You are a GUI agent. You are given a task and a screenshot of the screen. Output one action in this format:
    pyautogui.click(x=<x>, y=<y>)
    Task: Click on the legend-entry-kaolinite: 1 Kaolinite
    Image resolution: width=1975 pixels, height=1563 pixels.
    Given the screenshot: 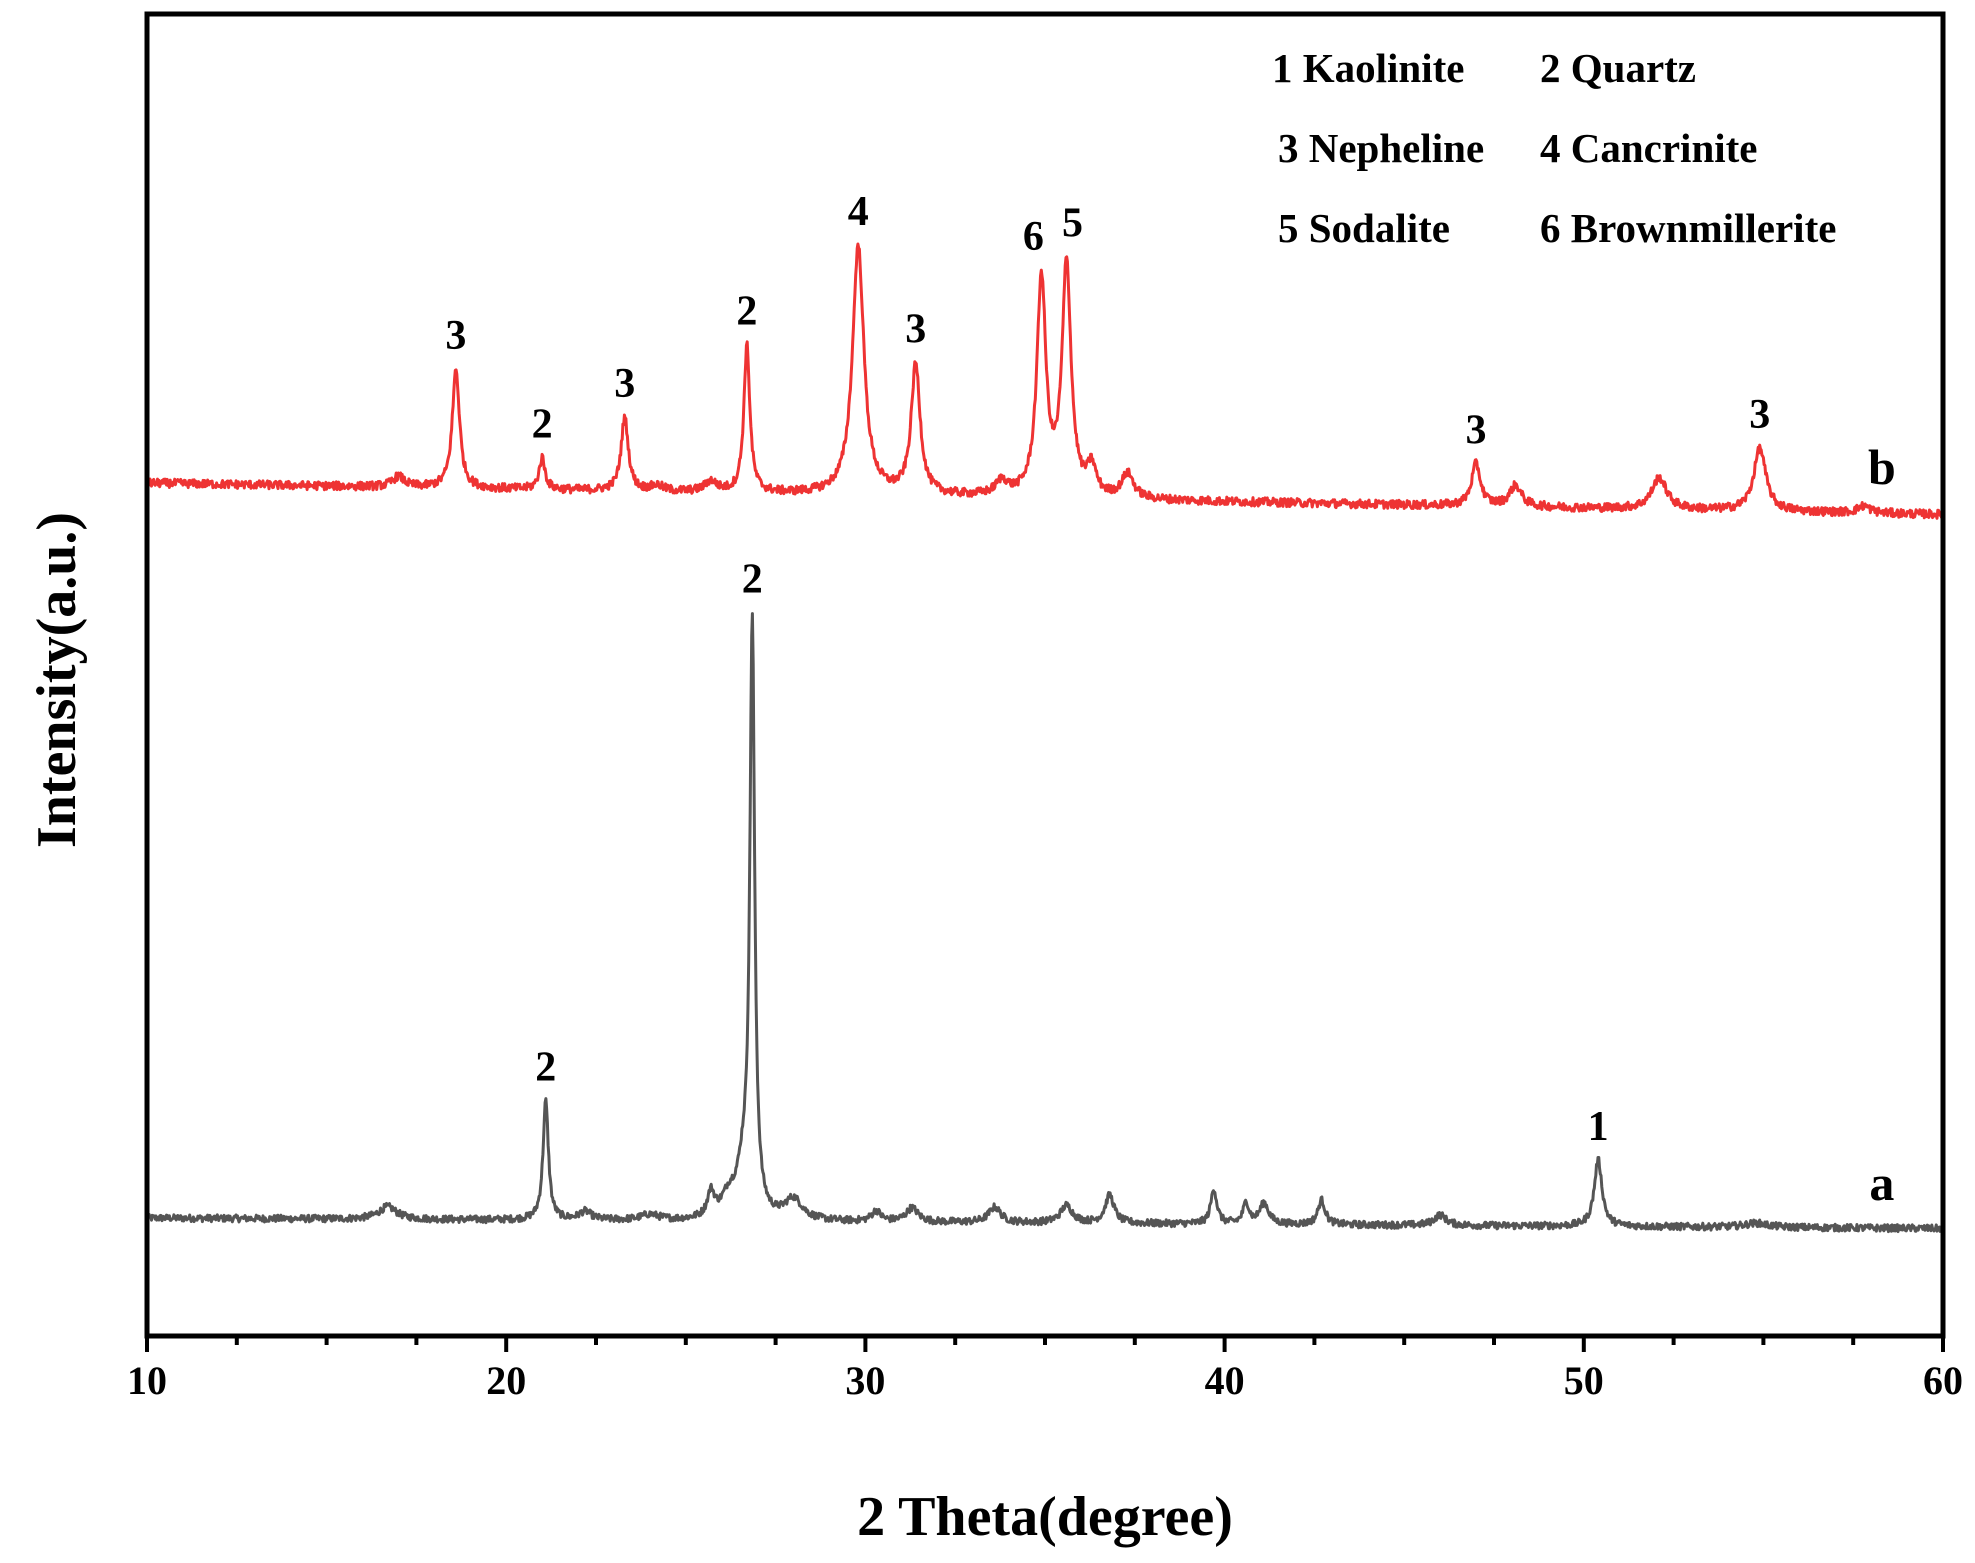 What is the action you would take?
    pyautogui.click(x=1368, y=68)
    